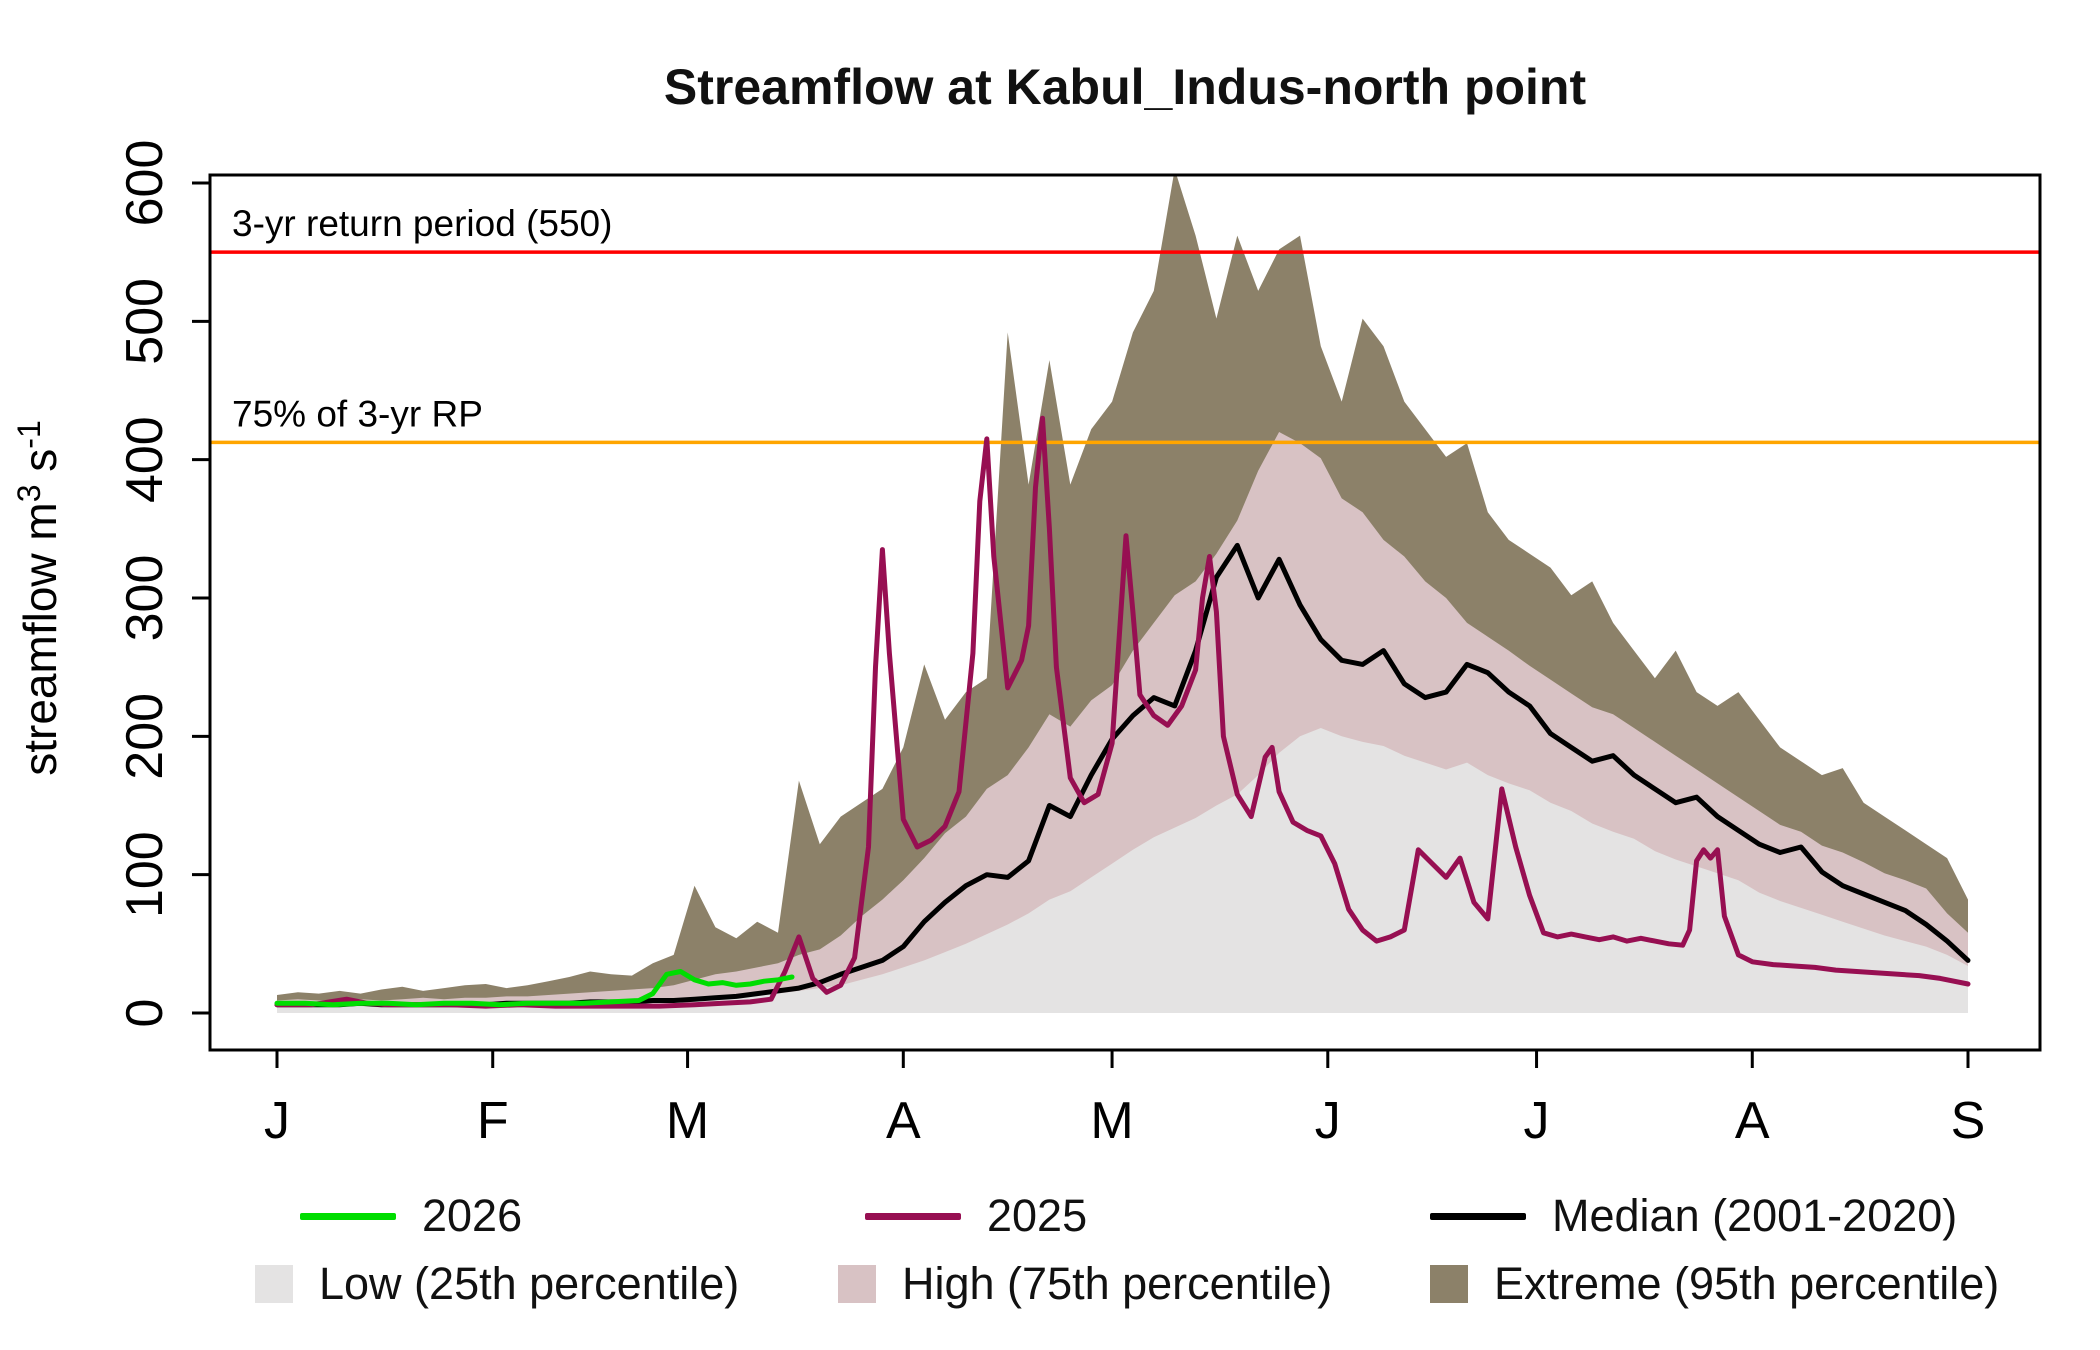 This screenshot has height=1350, width=2100. What do you see at coordinates (1449, 1284) in the screenshot?
I see `legend-box-swatch-extreme` at bounding box center [1449, 1284].